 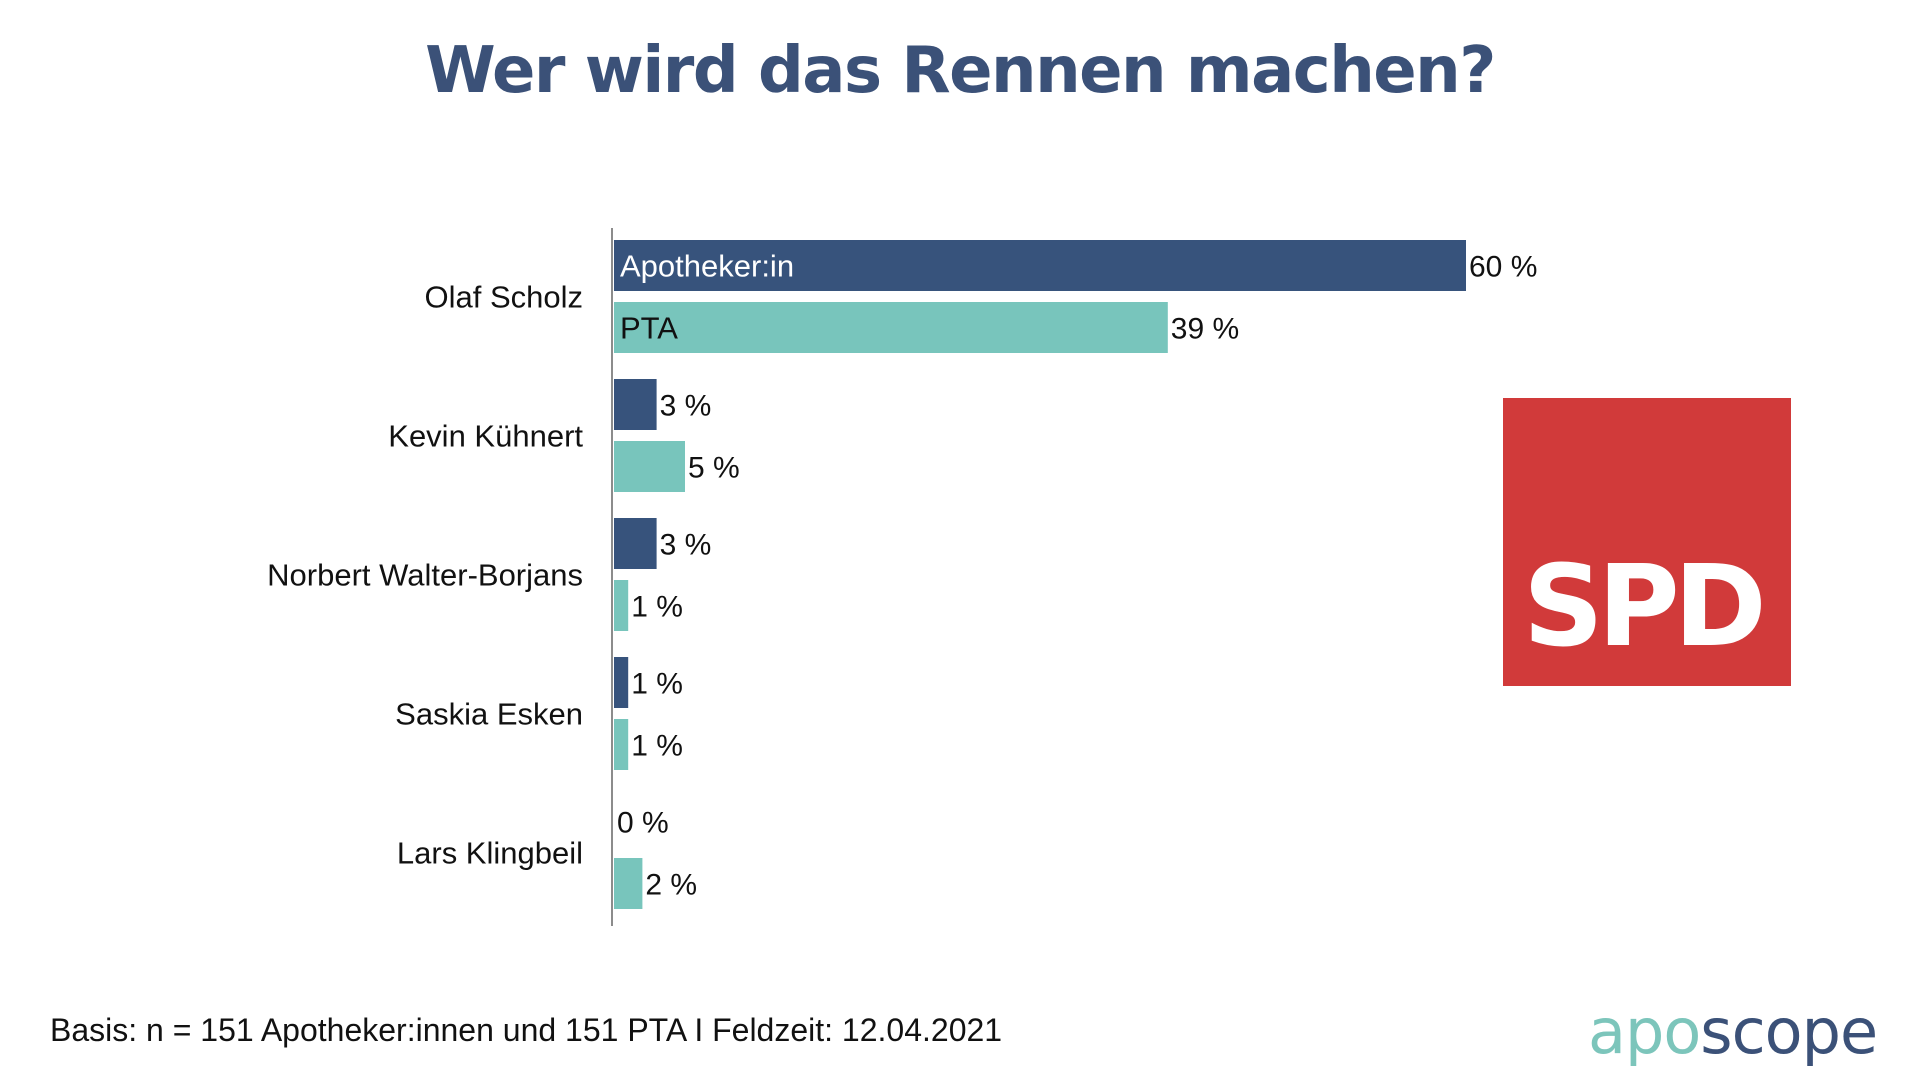 What do you see at coordinates (1645, 607) in the screenshot?
I see `spd-logo-text: SPD` at bounding box center [1645, 607].